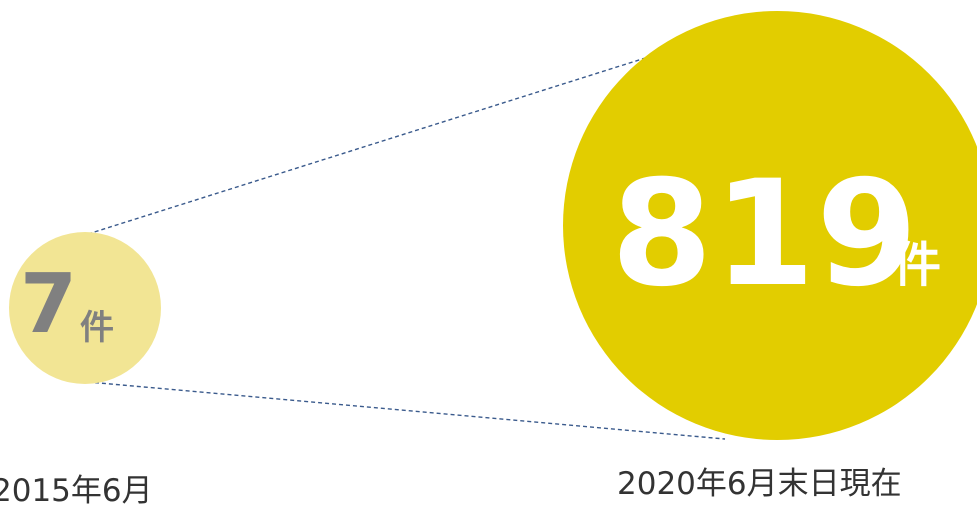 Image resolution: width=977 pixels, height=507 pixels. What do you see at coordinates (917, 265) in the screenshot?
I see `count-2020-unit: 件` at bounding box center [917, 265].